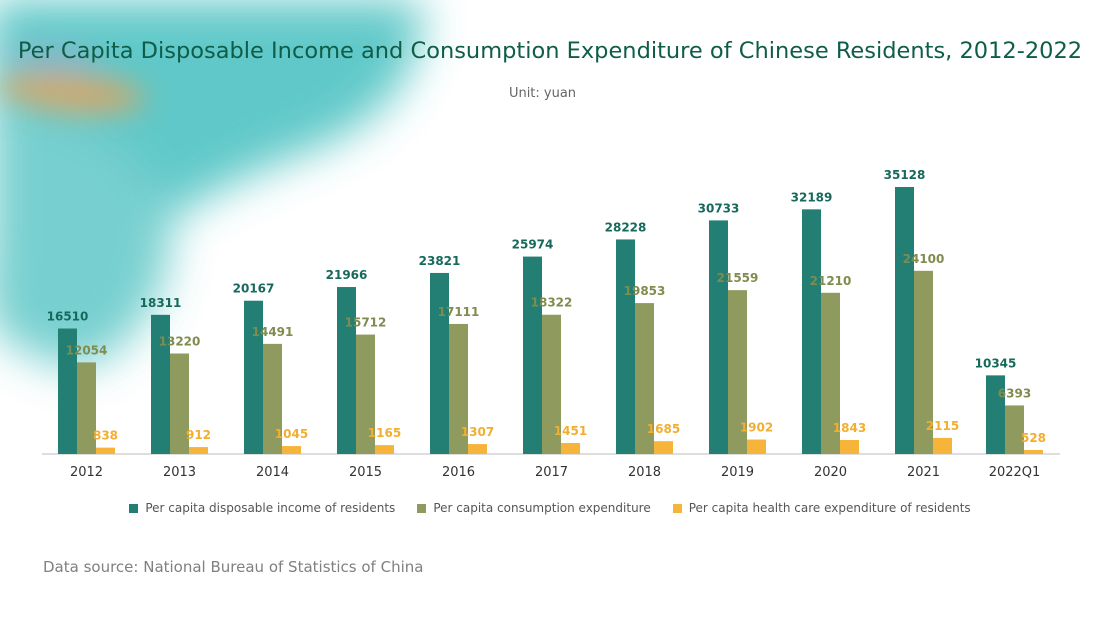 This screenshot has height=620, width=1100. I want to click on data-label-income-2012: 16510, so click(68, 317).